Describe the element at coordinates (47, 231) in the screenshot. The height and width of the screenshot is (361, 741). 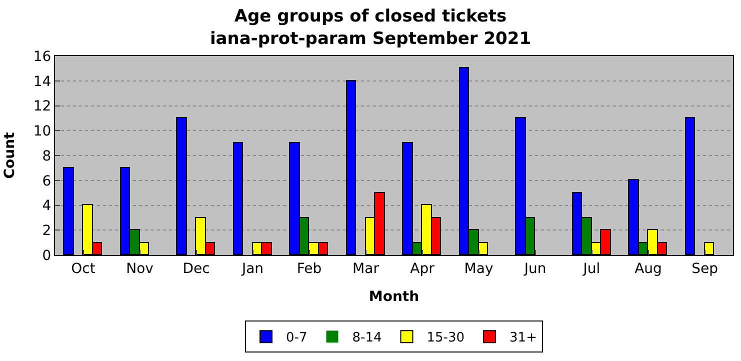
I see `y-tick-label: 2` at that location.